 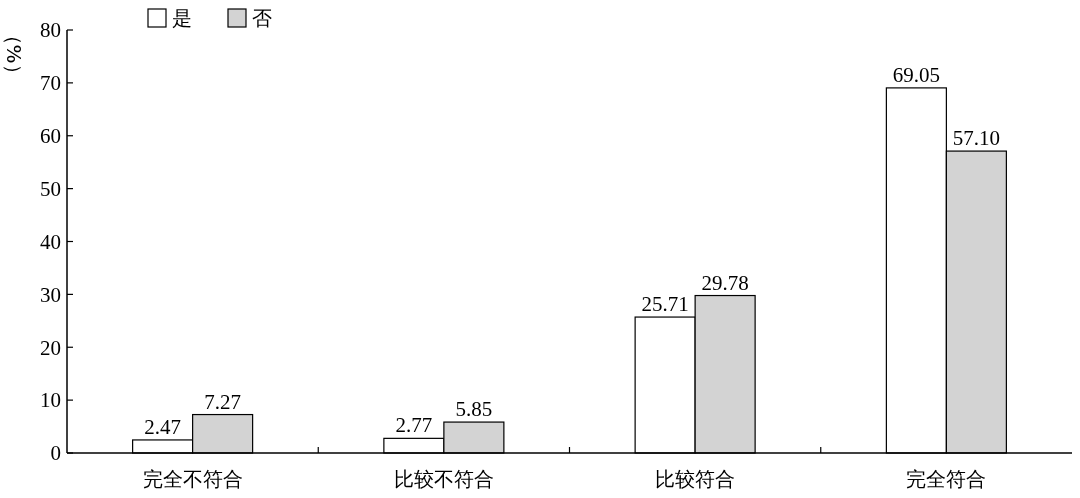 What do you see at coordinates (725, 282) in the screenshot?
I see `text: 29.78` at bounding box center [725, 282].